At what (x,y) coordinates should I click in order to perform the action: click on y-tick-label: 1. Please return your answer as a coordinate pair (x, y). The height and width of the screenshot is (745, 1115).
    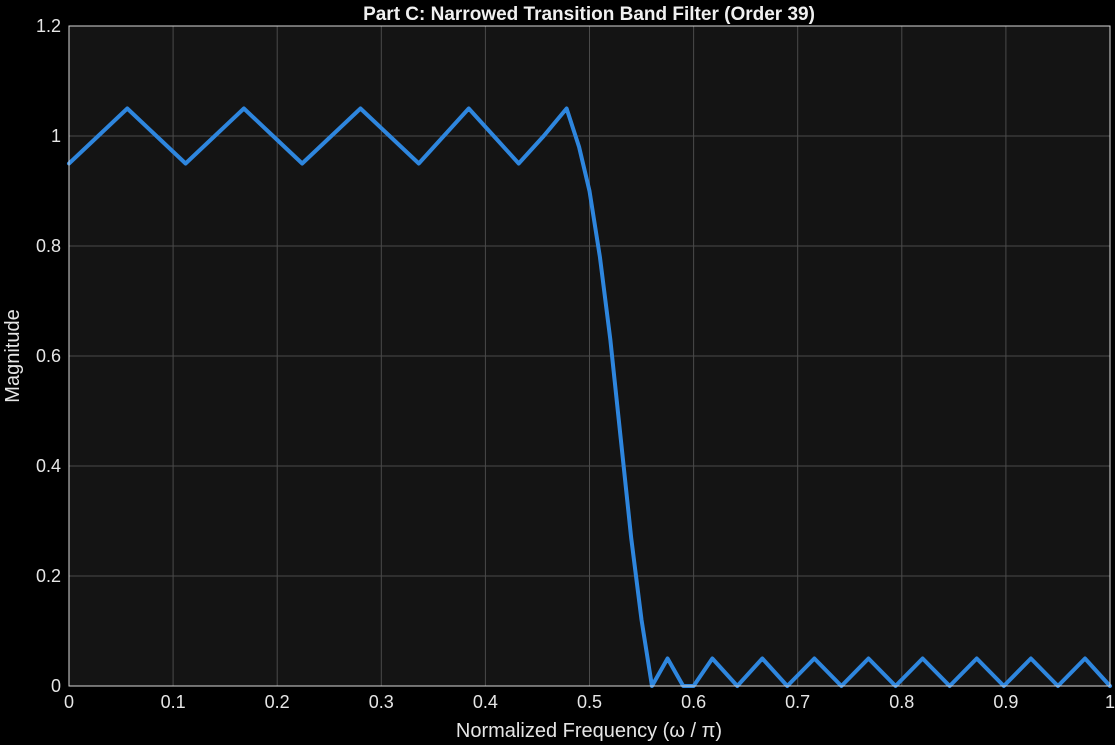
    Looking at the image, I should click on (56, 136).